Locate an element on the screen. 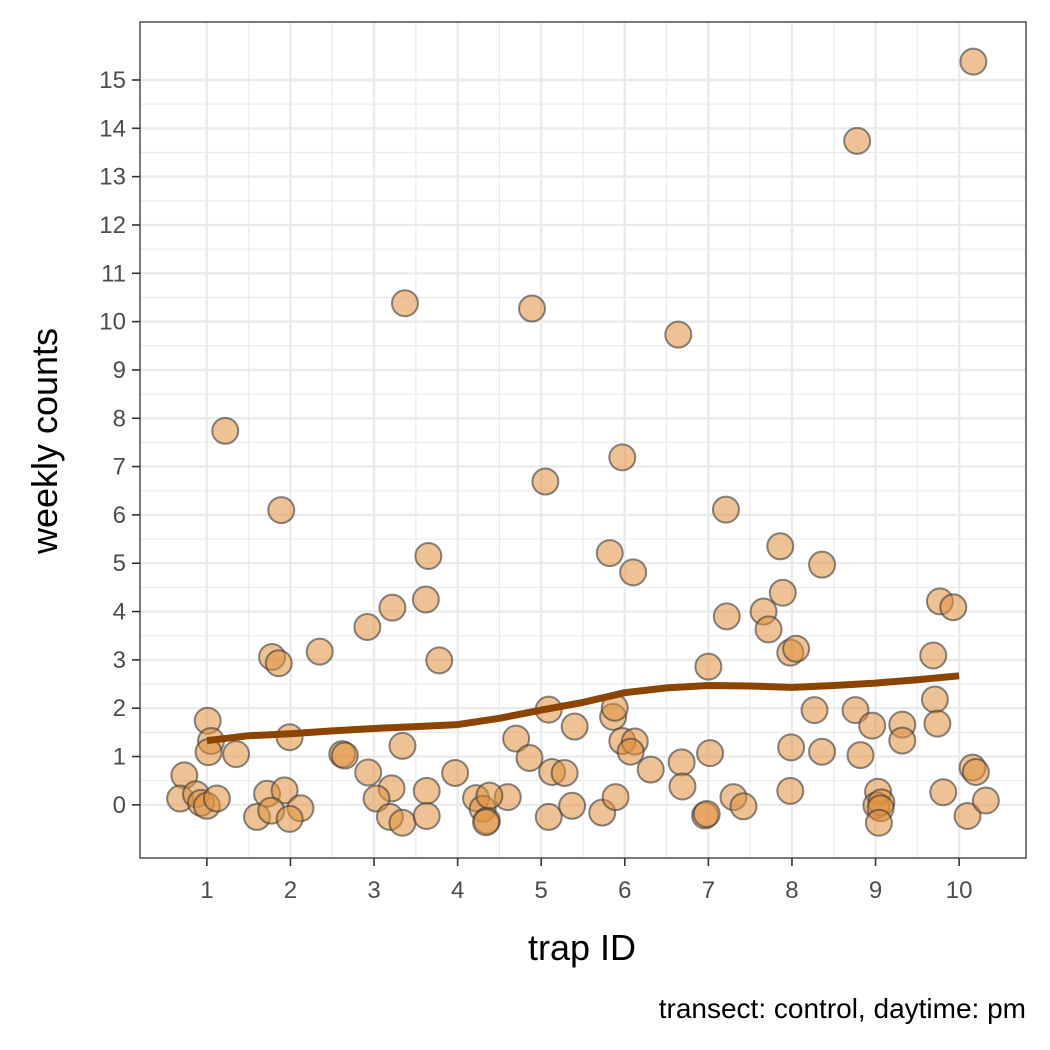  x-tick-label: 4 is located at coordinates (457, 890).